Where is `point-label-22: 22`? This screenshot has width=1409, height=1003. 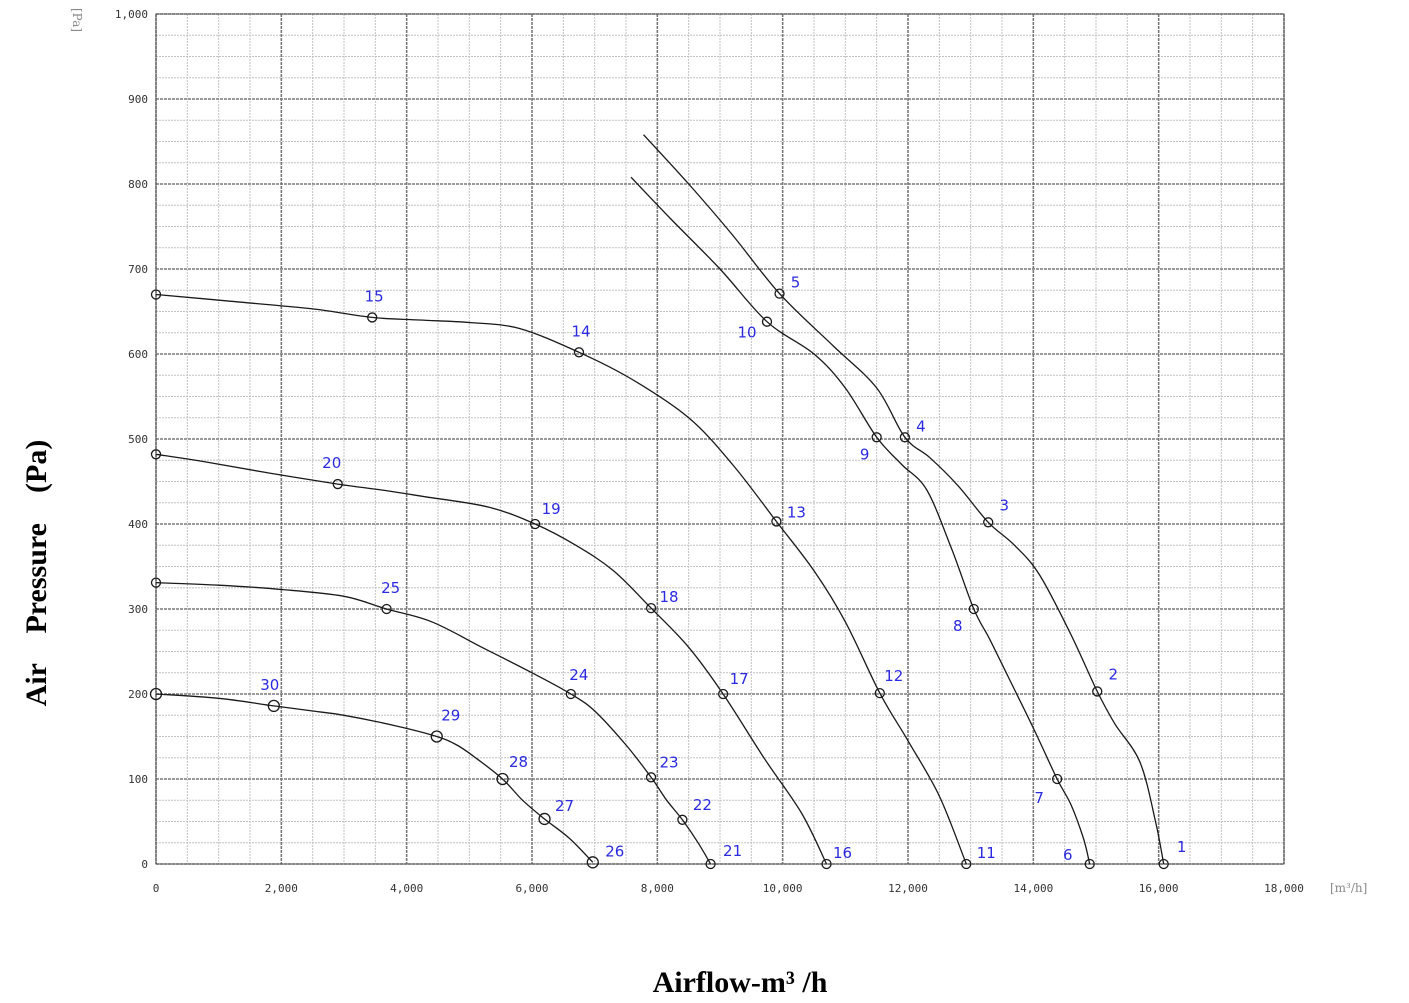 point-label-22: 22 is located at coordinates (702, 805).